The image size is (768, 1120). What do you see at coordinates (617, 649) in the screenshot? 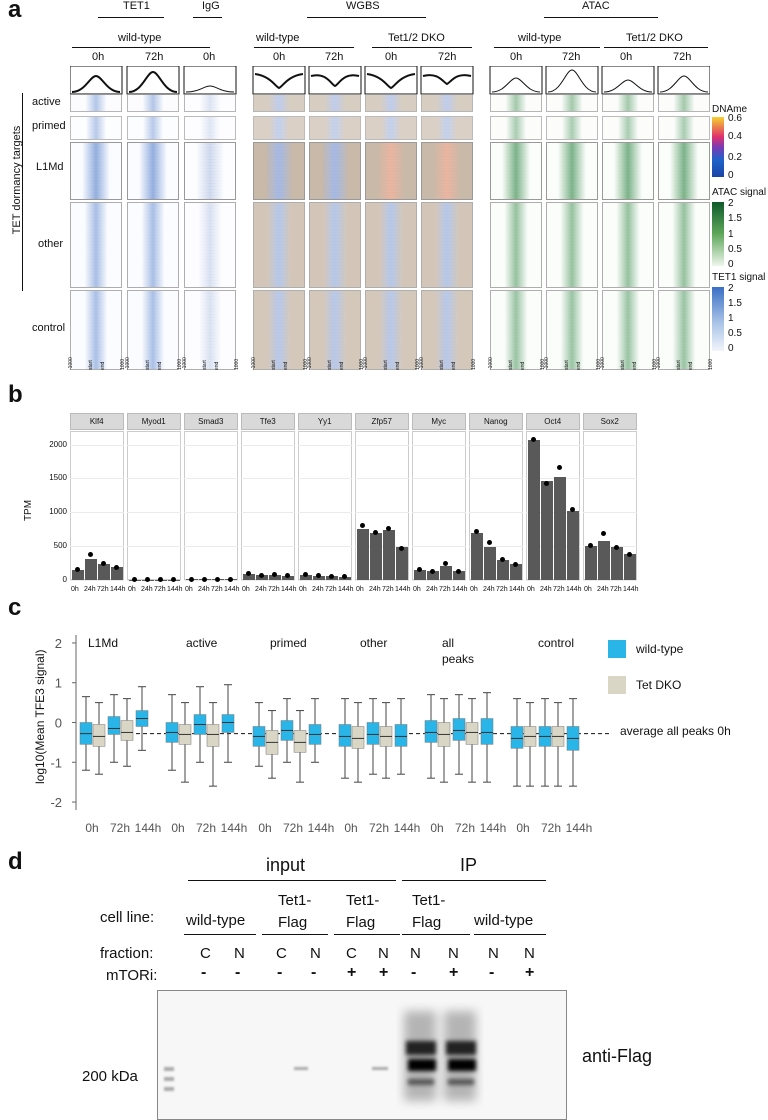
I see `legend-wt-swatch` at bounding box center [617, 649].